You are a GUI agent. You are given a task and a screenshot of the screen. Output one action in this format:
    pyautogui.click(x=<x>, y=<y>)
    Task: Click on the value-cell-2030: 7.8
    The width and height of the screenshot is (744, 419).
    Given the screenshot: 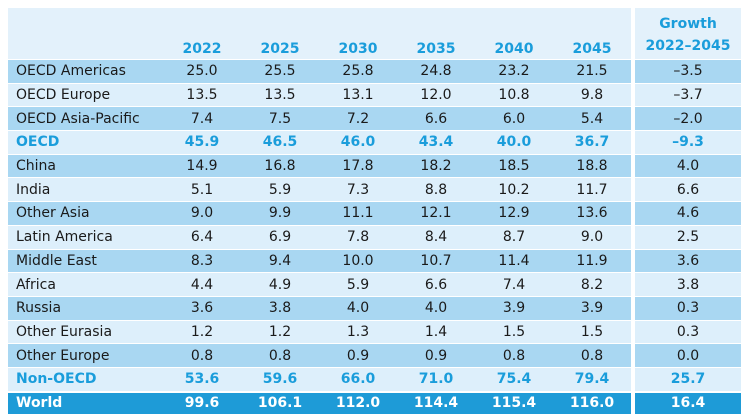 What is the action you would take?
    pyautogui.click(x=358, y=236)
    